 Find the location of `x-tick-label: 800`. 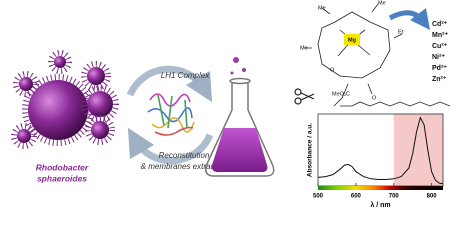

x-tick-label: 800 is located at coordinates (432, 197).